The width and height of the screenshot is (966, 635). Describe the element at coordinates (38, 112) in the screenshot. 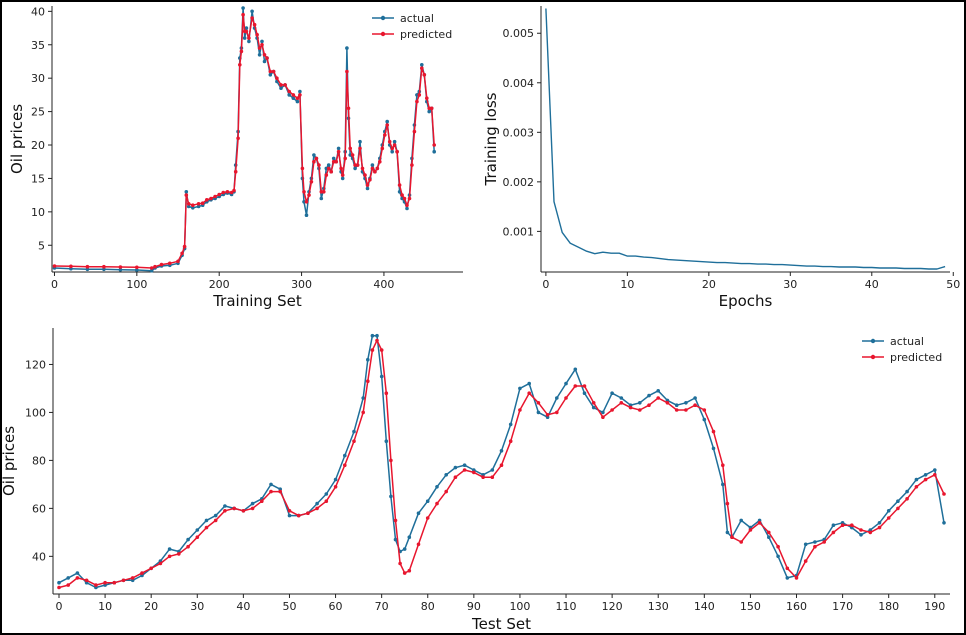

I see `y-tick-label: 25` at that location.